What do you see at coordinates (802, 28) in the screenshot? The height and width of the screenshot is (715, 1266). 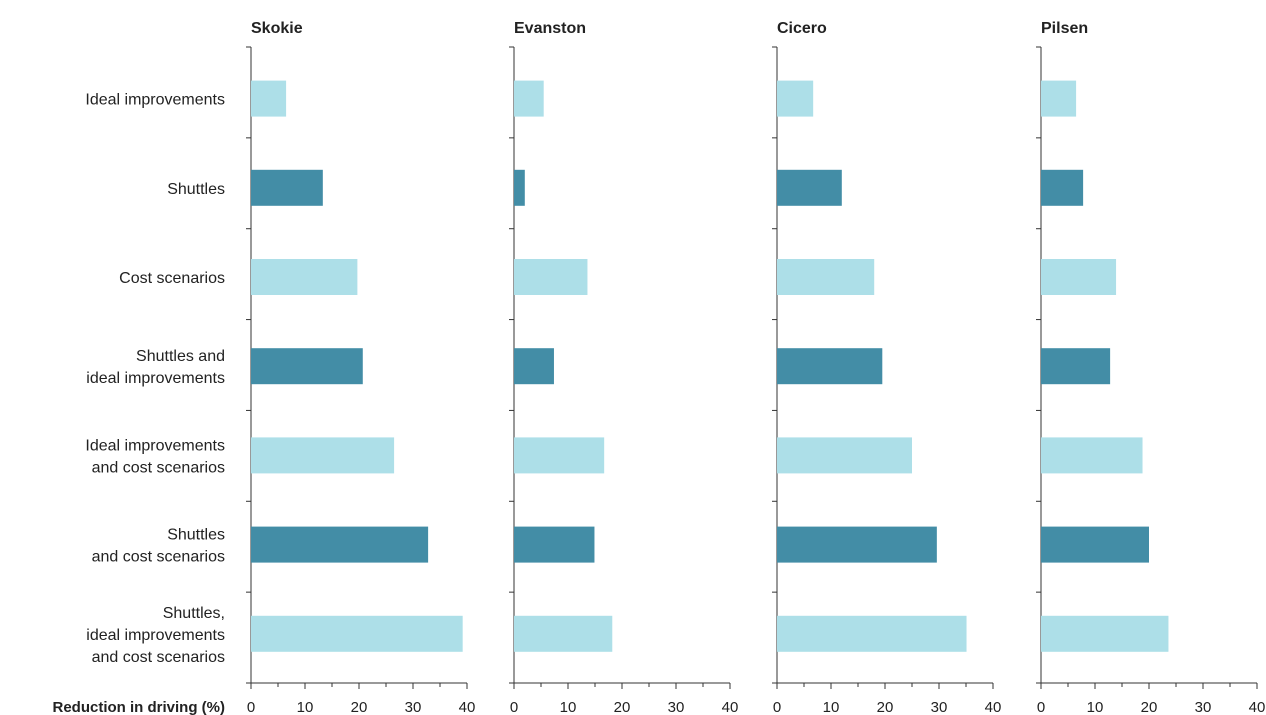 I see `panel-title: Cicero` at bounding box center [802, 28].